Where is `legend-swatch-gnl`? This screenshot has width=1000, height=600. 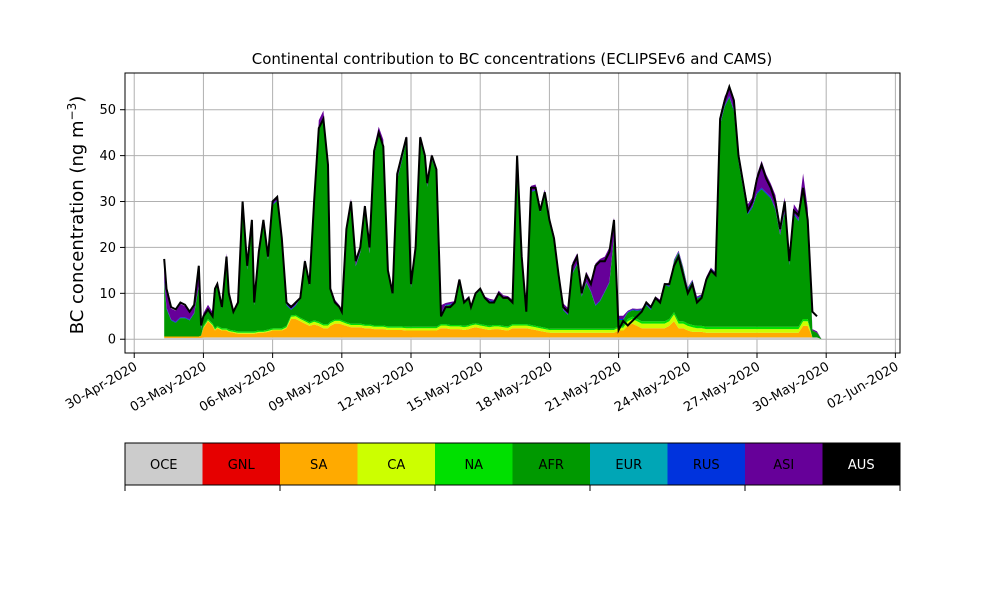
legend-swatch-gnl is located at coordinates (241, 464).